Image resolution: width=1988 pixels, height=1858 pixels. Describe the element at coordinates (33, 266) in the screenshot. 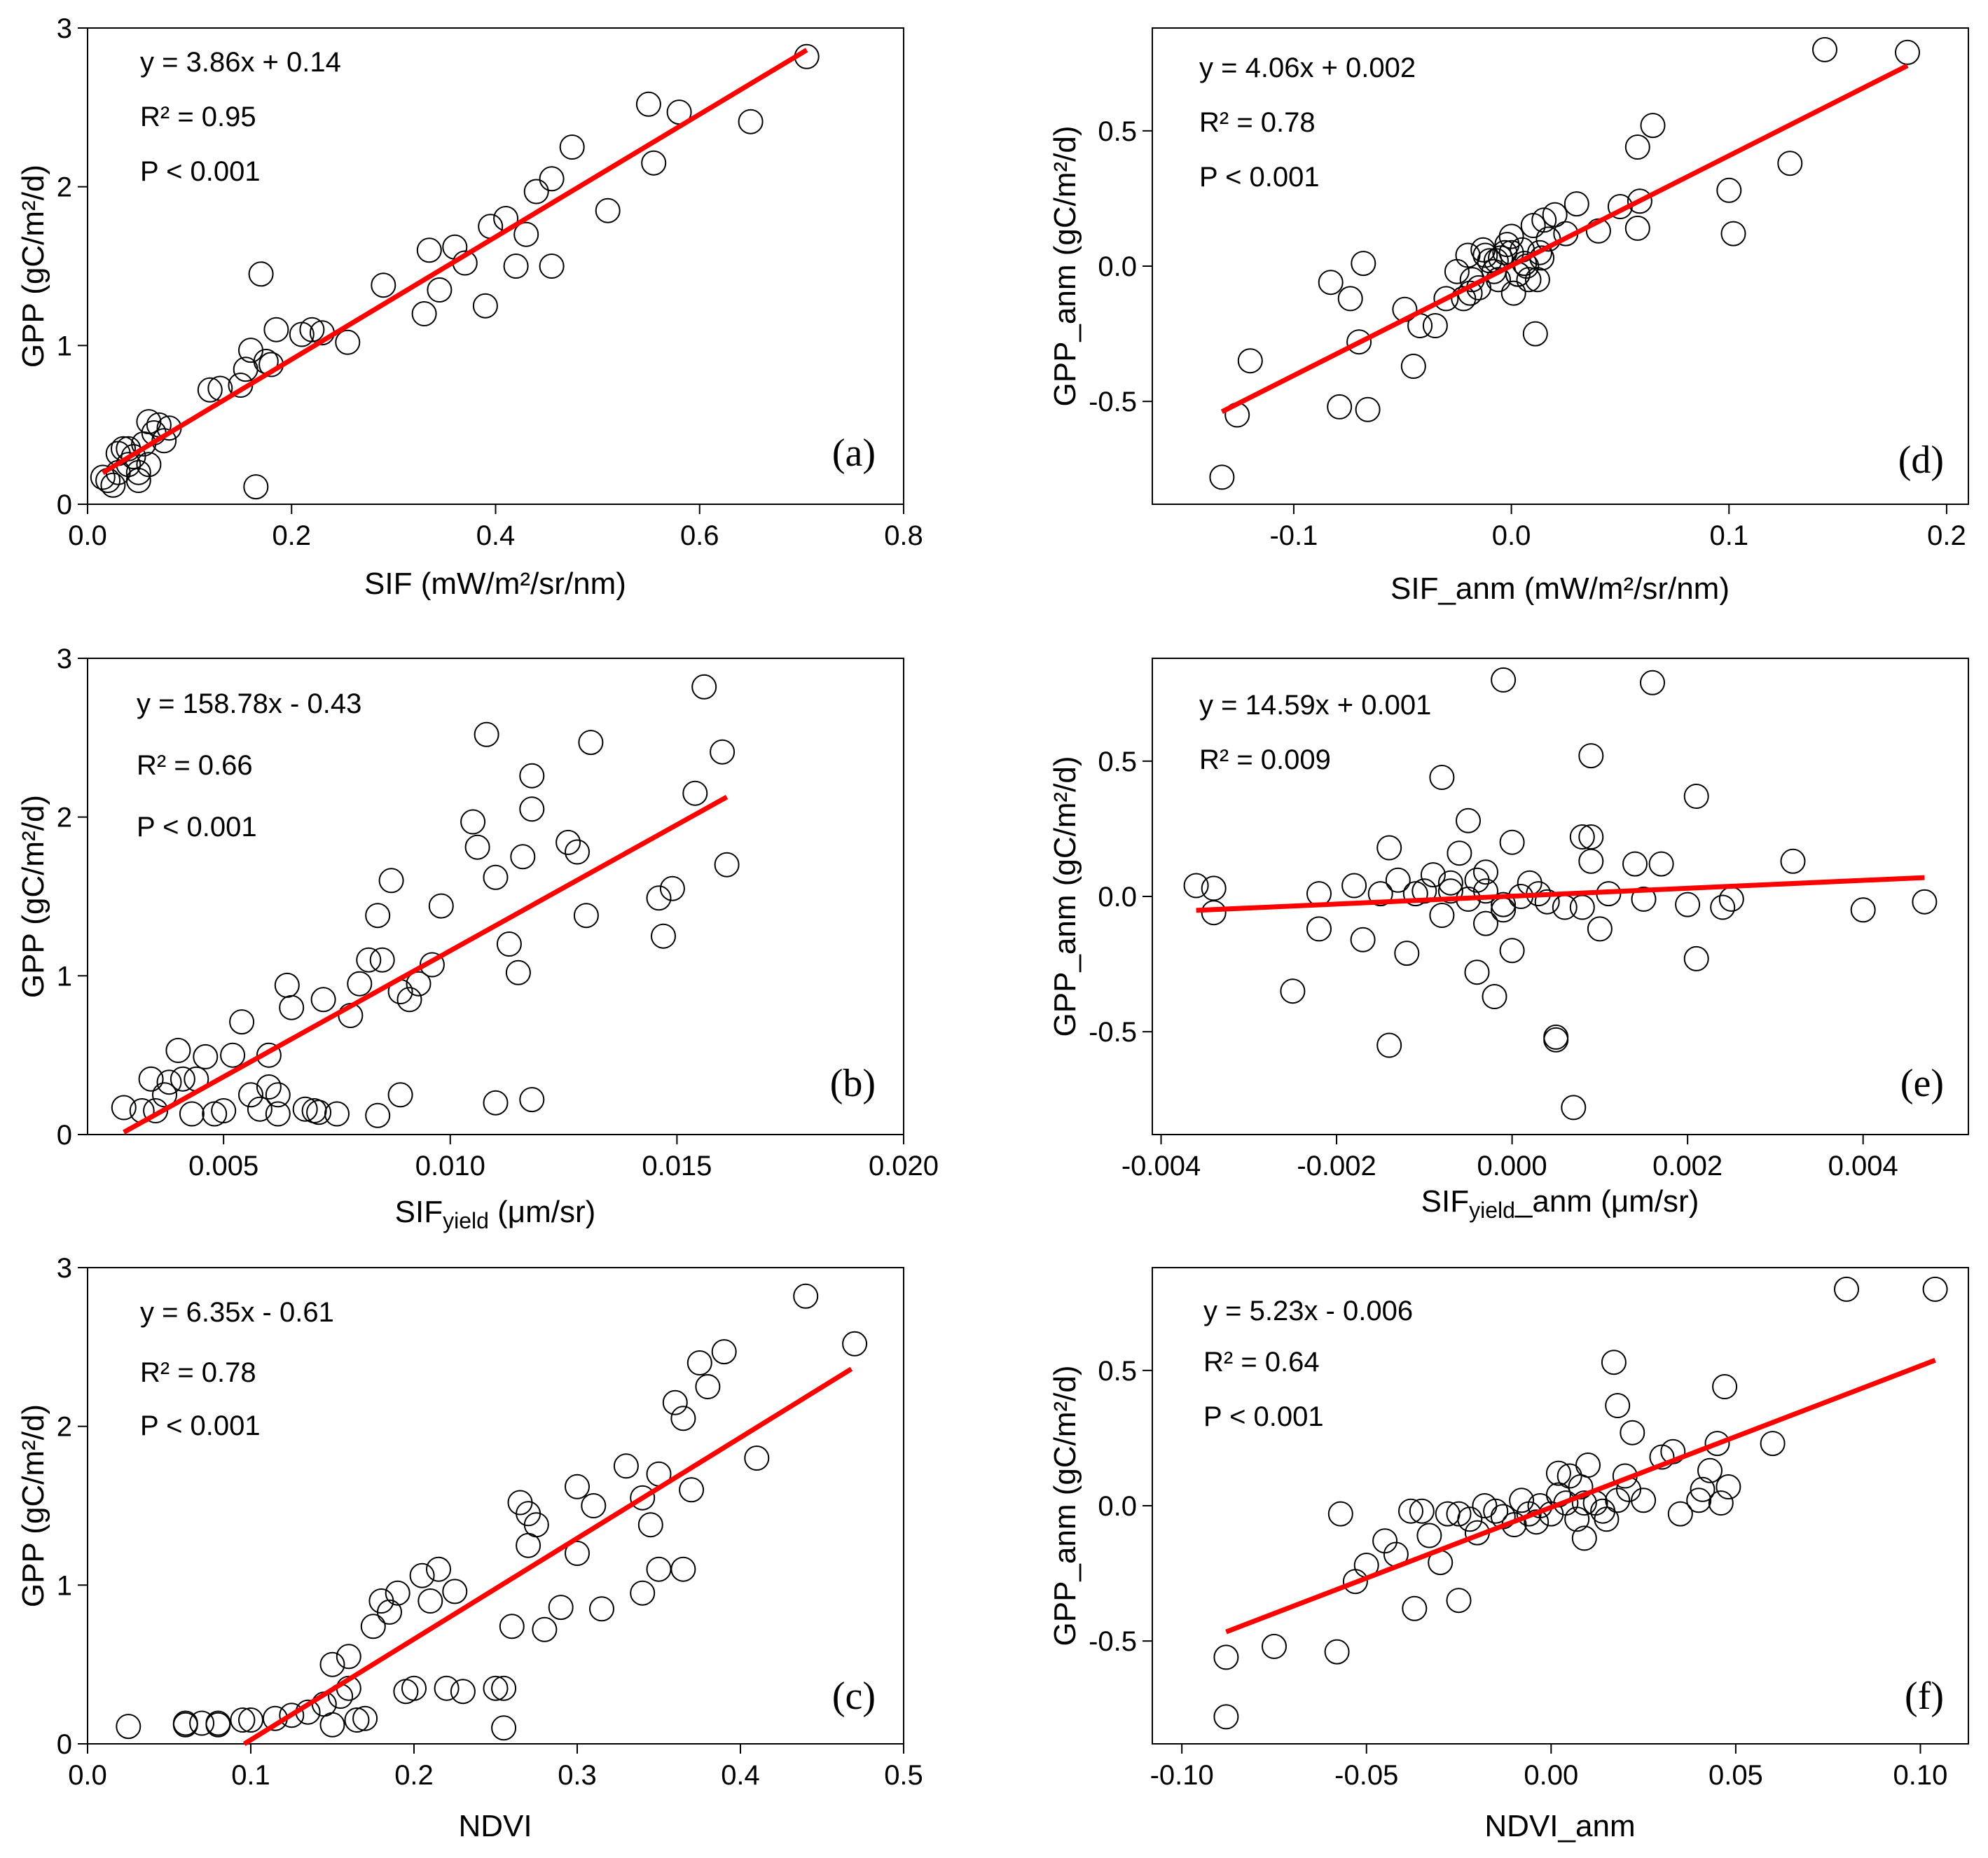

I see `y-axis-title: GPP (gC/m²/d)` at that location.